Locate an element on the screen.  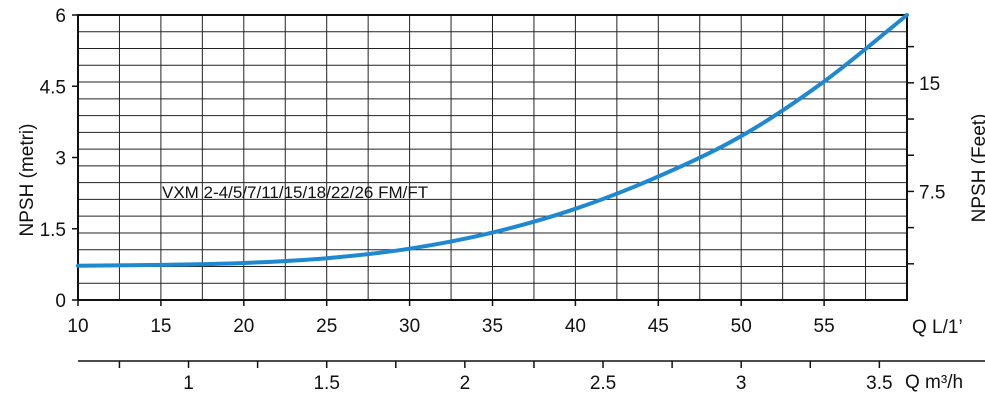
y-tick-label-left: 1.5 is located at coordinates (53, 230).